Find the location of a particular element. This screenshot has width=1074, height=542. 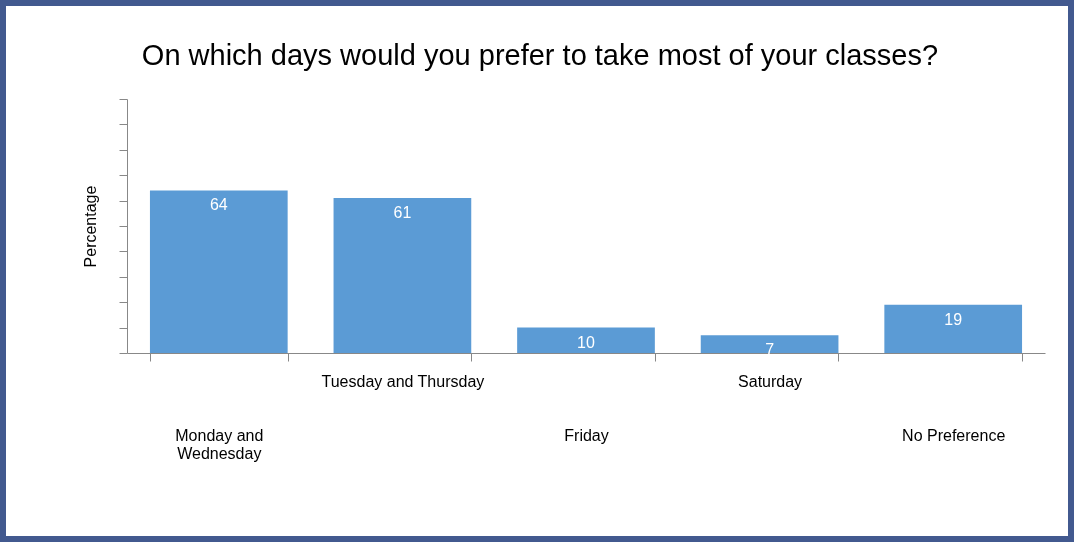

data-label: 10 is located at coordinates (586, 342).